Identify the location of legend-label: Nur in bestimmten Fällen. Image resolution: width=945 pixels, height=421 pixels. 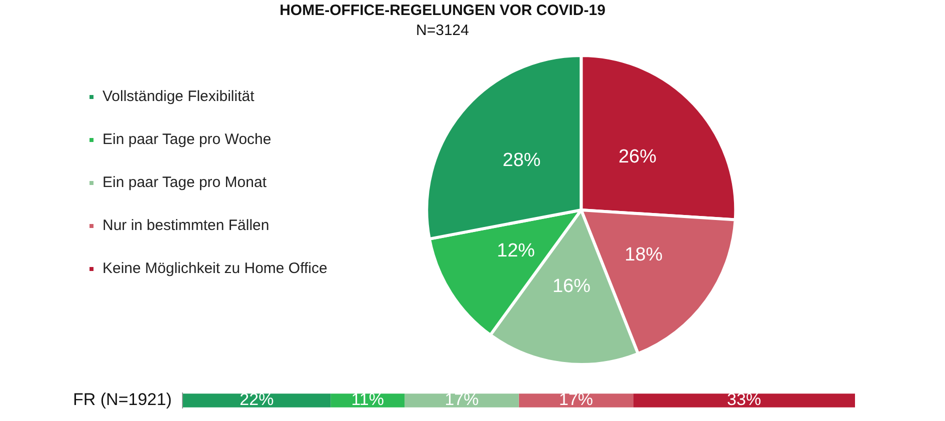
(186, 225).